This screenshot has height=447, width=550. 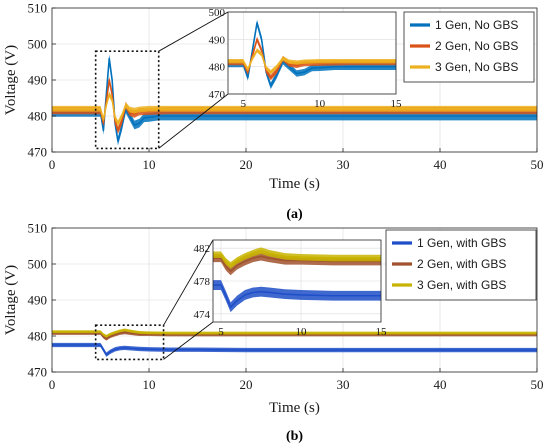 I want to click on panel-a-inset-series-1-line, so click(x=312, y=54).